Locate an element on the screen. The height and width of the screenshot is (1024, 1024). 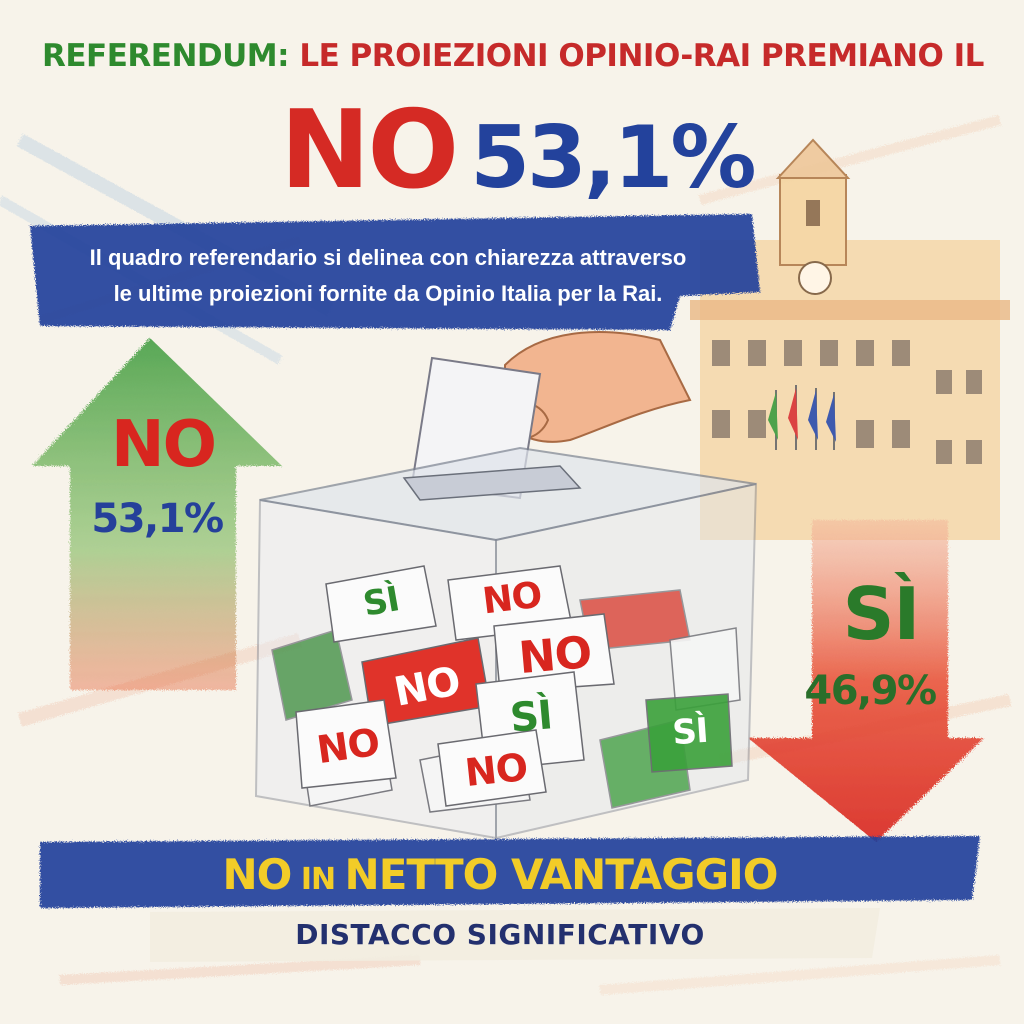
footer-headline: NO IN NETTO VANTAGGIO is located at coordinates (500, 874).